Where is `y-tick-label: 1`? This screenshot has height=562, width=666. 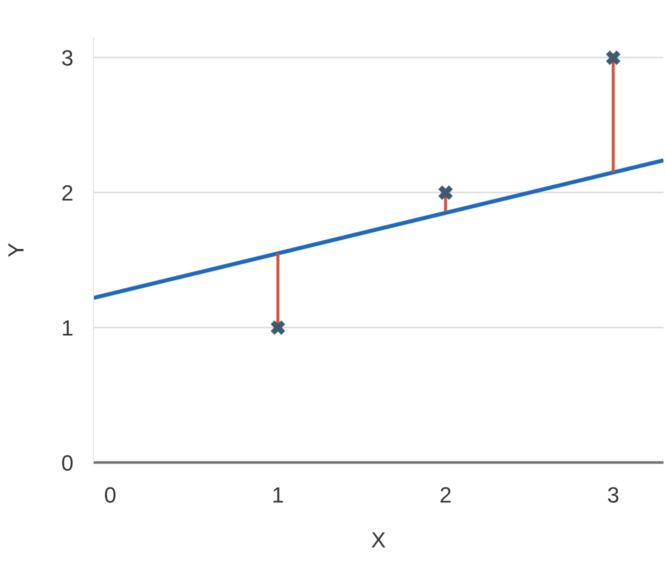
y-tick-label: 1 is located at coordinates (67, 328).